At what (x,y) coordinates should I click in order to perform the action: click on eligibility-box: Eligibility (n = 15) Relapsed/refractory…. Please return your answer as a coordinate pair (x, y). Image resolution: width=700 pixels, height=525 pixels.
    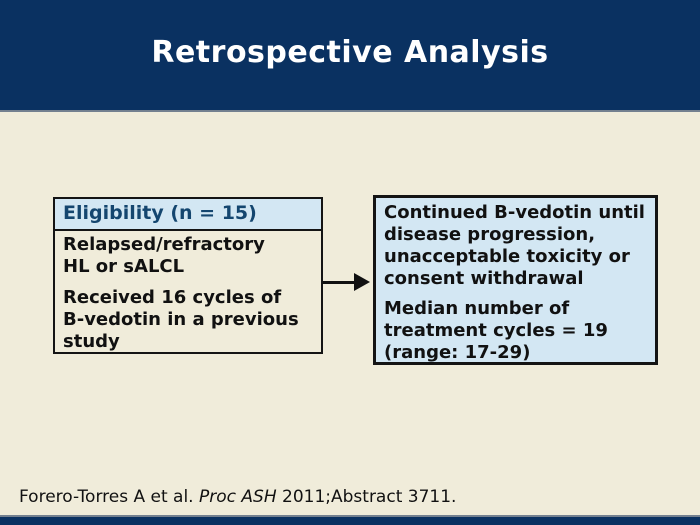
    Looking at the image, I should click on (188, 275).